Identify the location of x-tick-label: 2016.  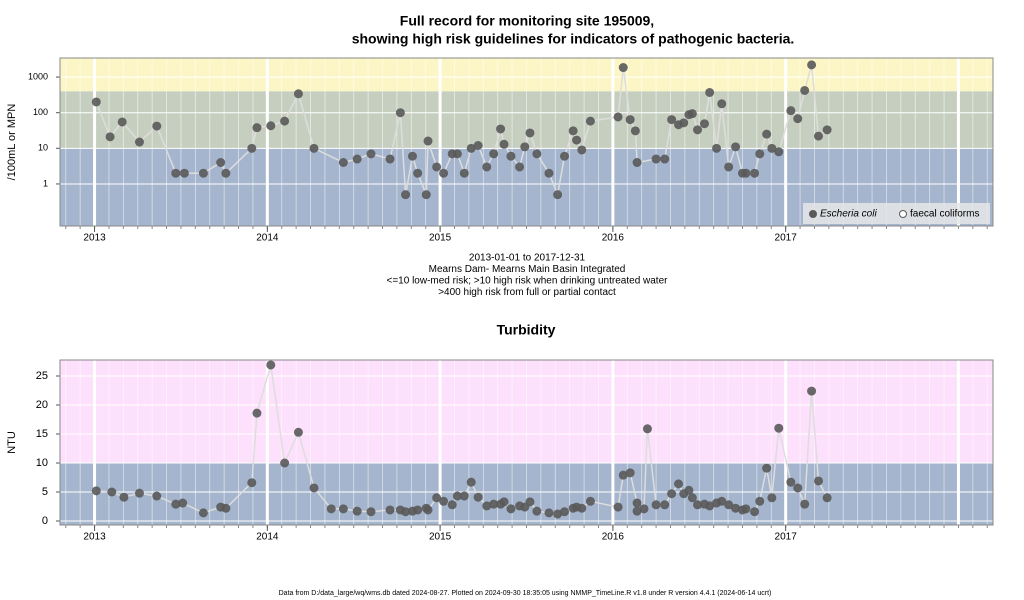
(613, 238).